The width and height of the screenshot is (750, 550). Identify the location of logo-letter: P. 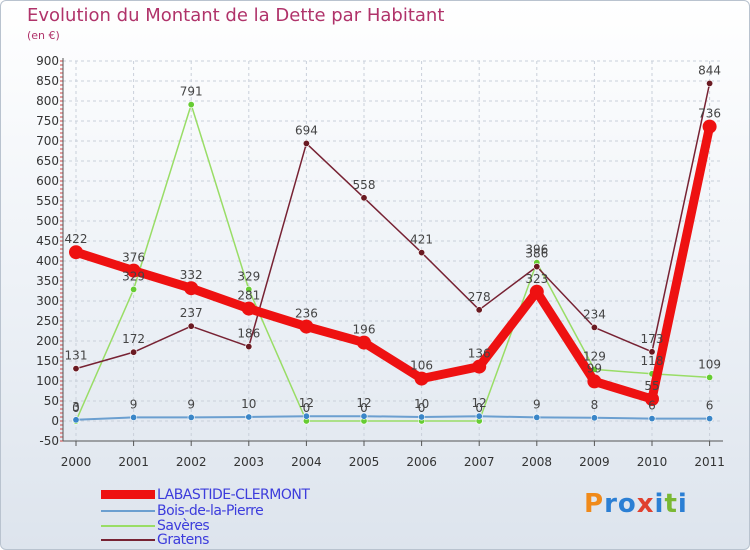
(594, 504).